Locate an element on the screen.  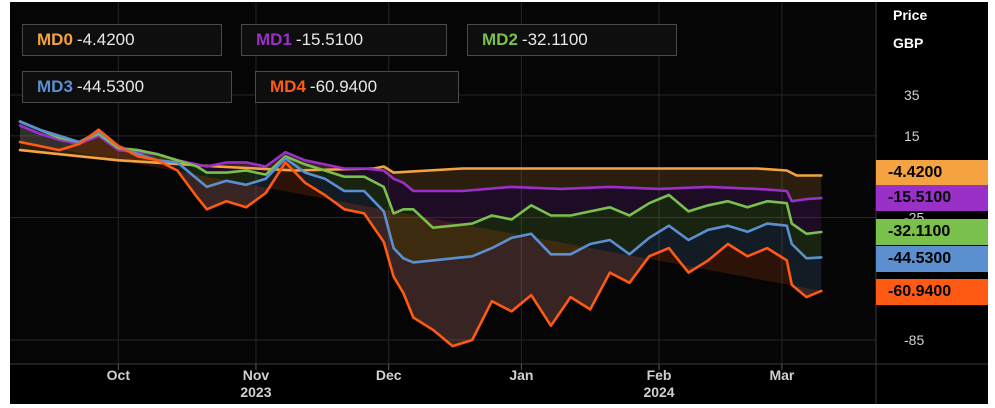
legend-item-md2: MD2 -32.1100 is located at coordinates (572, 40).